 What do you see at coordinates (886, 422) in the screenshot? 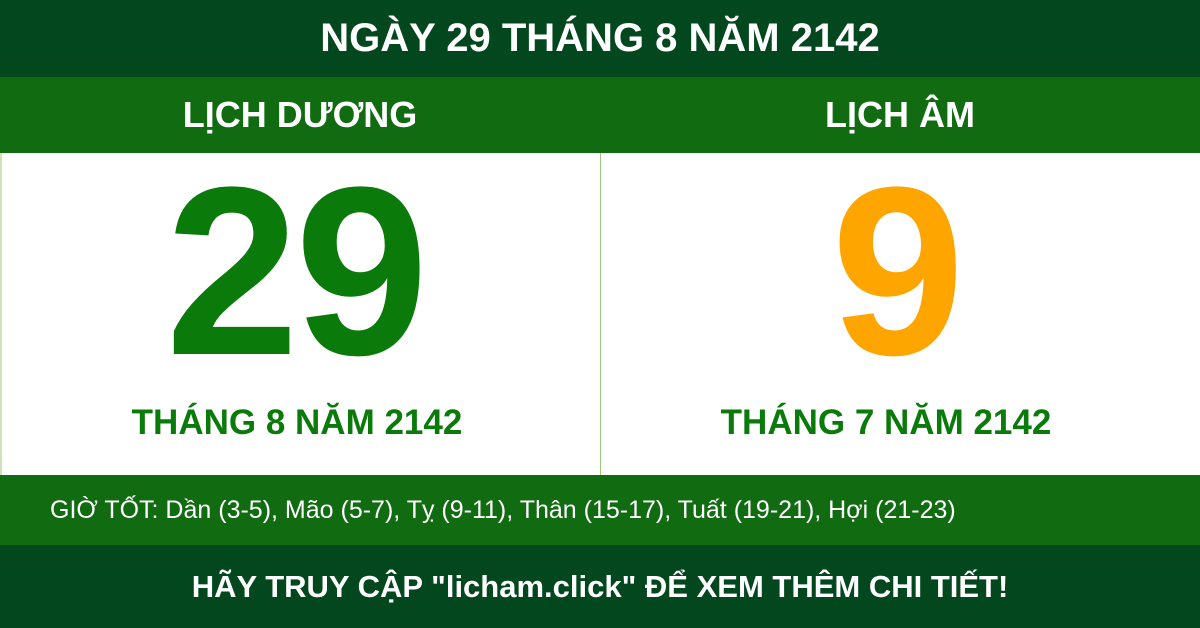
I see `lunar-month-year: THÁNG 7 NĂM 2142` at bounding box center [886, 422].